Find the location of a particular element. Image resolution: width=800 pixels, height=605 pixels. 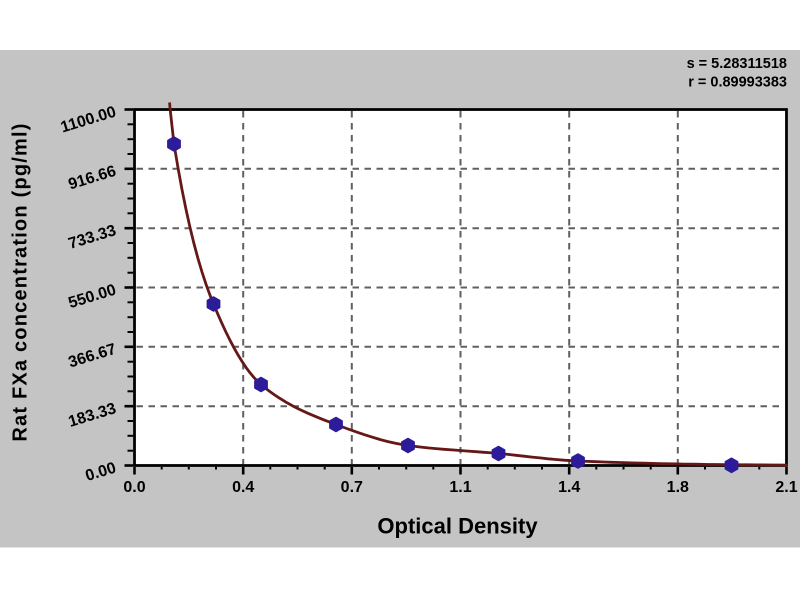

svg-text: 1.8 is located at coordinates (678, 487).